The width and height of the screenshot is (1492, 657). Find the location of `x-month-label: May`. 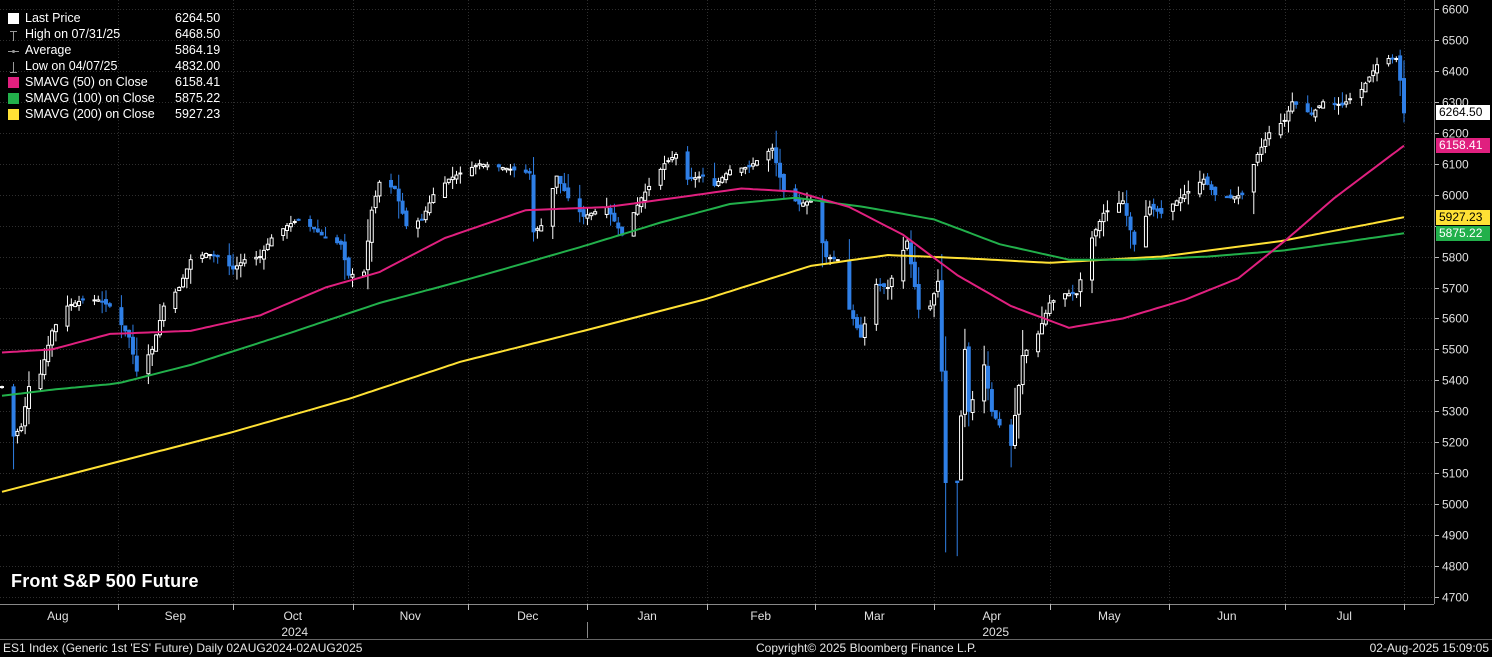

x-month-label: May is located at coordinates (1109, 616).